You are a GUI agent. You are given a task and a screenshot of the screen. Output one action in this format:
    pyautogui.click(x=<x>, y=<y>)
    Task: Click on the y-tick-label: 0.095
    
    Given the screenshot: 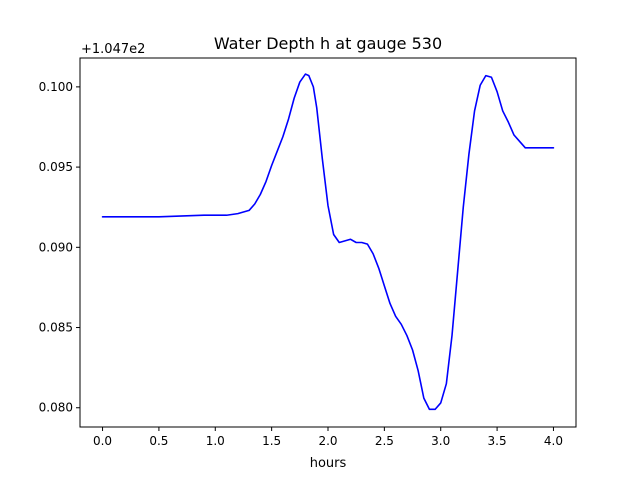 What is the action you would take?
    pyautogui.click(x=56, y=167)
    